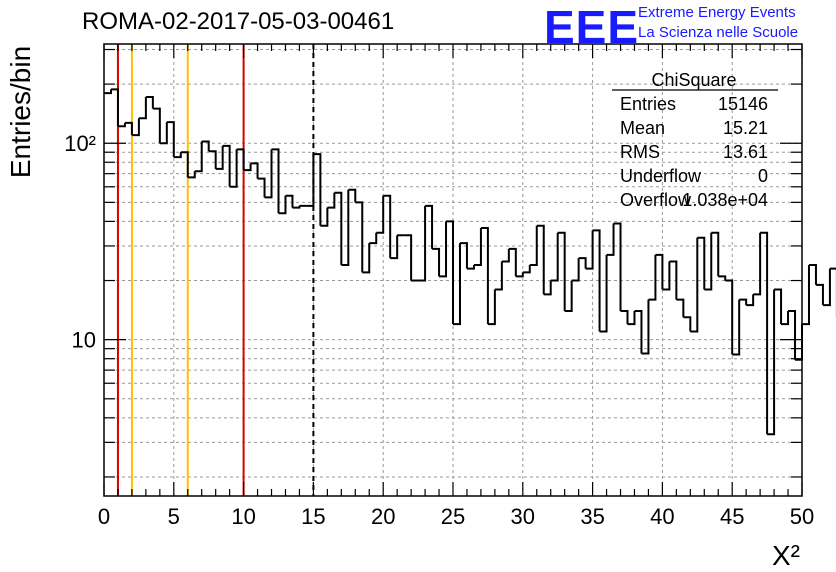  I want to click on stats-value: 15146, so click(743, 104).